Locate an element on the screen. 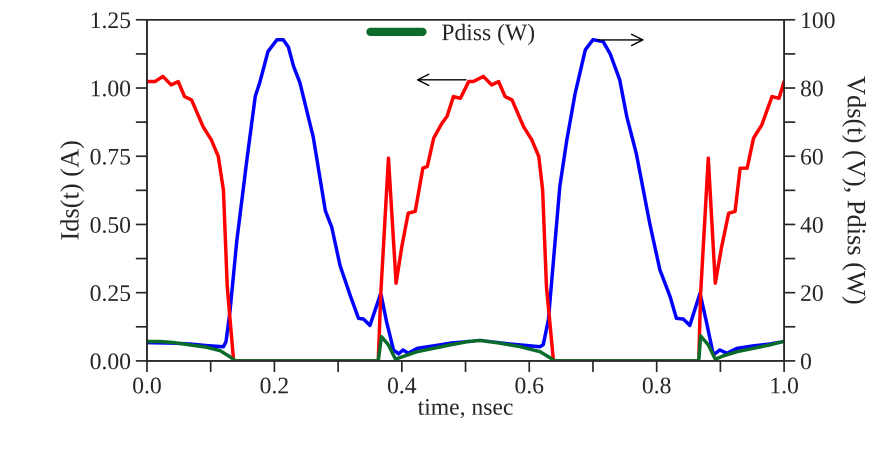 This screenshot has width=888, height=450. x-tick-label: 0.6 is located at coordinates (529, 386).